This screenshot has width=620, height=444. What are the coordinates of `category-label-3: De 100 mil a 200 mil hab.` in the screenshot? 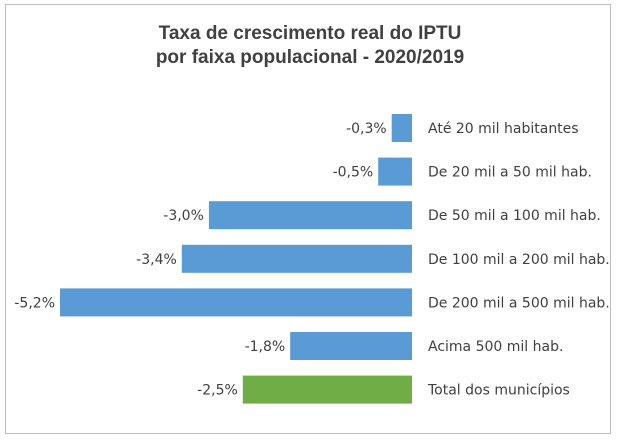 It's located at (519, 260).